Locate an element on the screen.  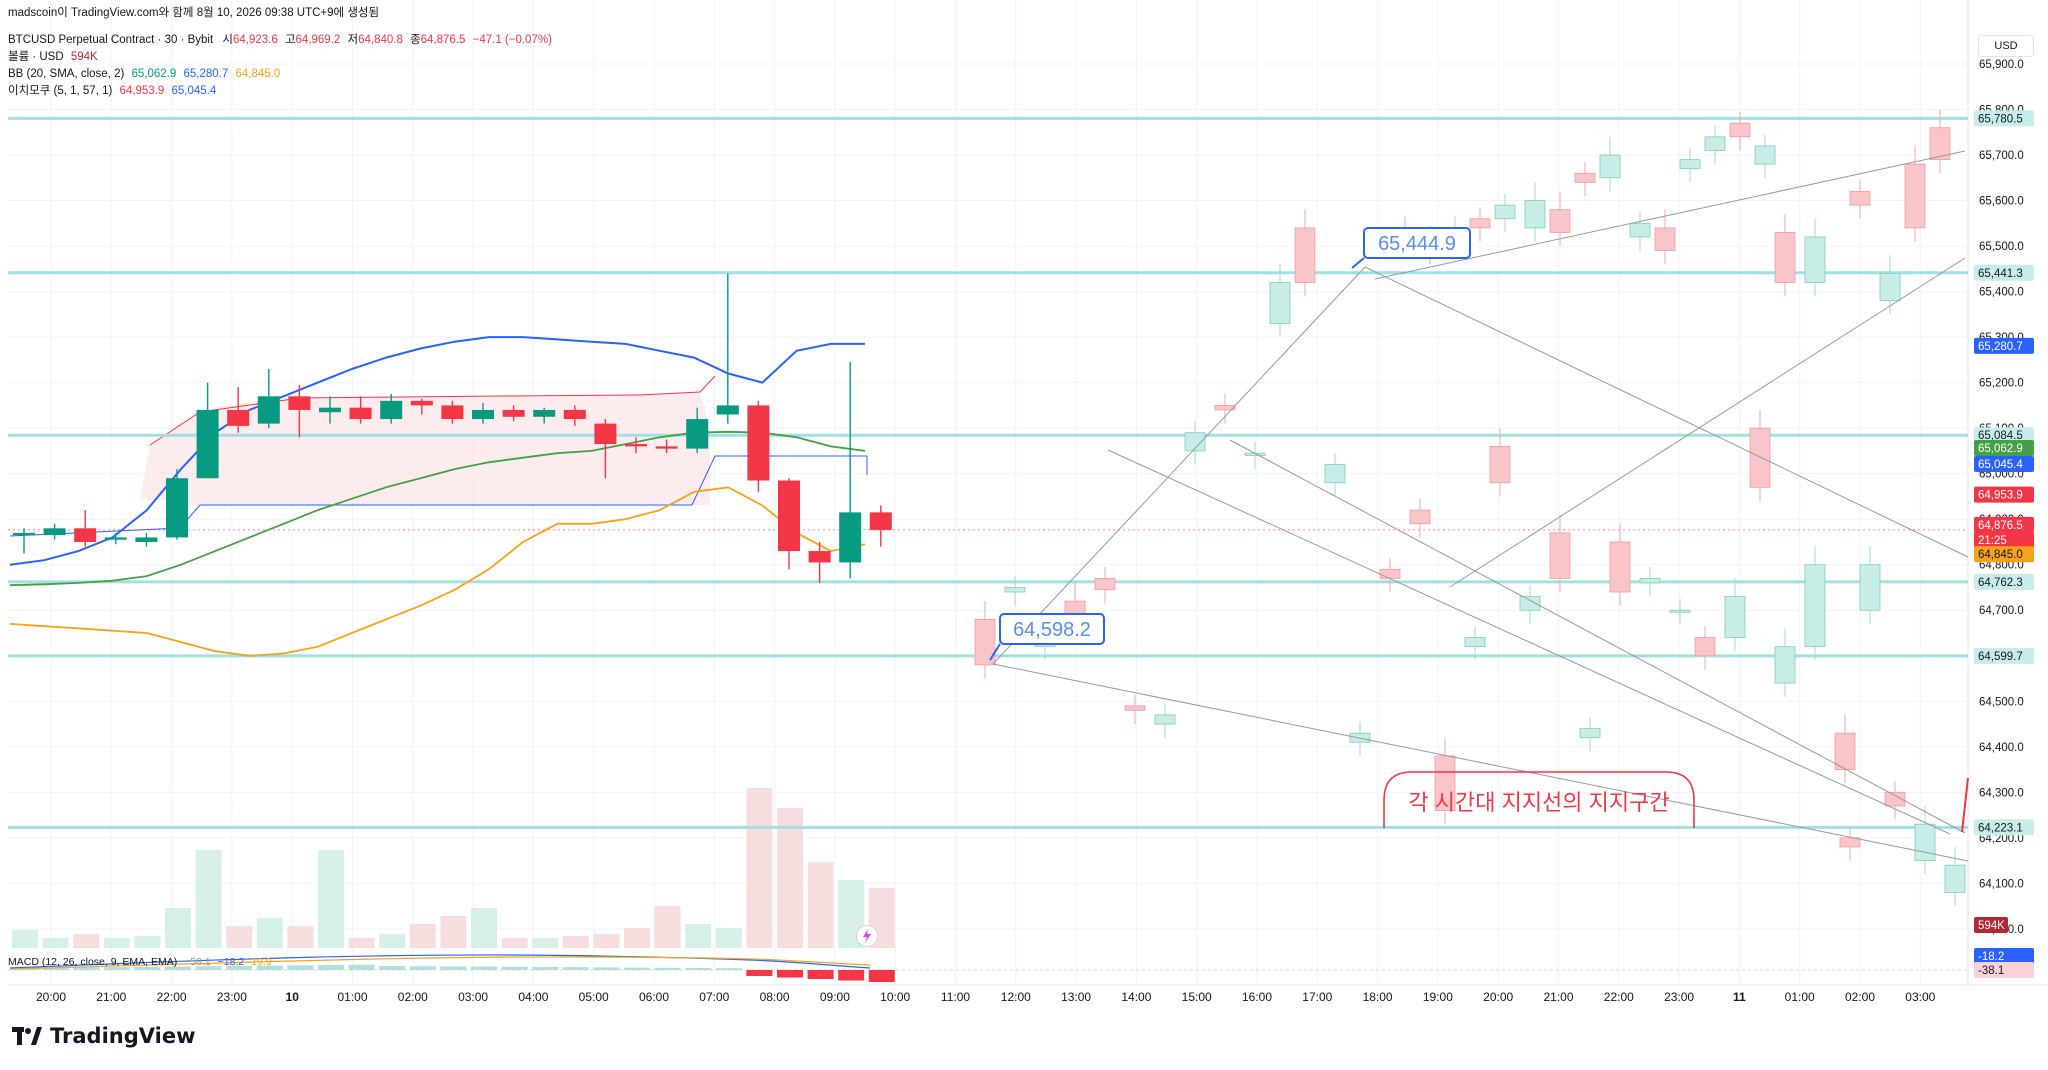
time-tick-label: 15:00 is located at coordinates (1197, 997).